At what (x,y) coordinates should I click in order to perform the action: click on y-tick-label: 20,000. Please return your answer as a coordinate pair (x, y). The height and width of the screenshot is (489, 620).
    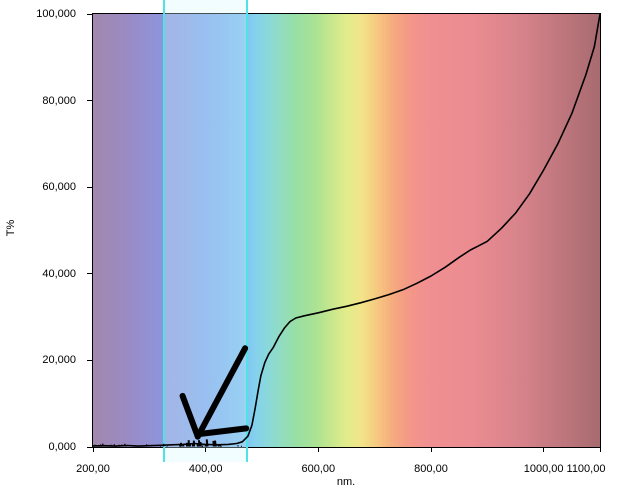
    Looking at the image, I should click on (59, 360).